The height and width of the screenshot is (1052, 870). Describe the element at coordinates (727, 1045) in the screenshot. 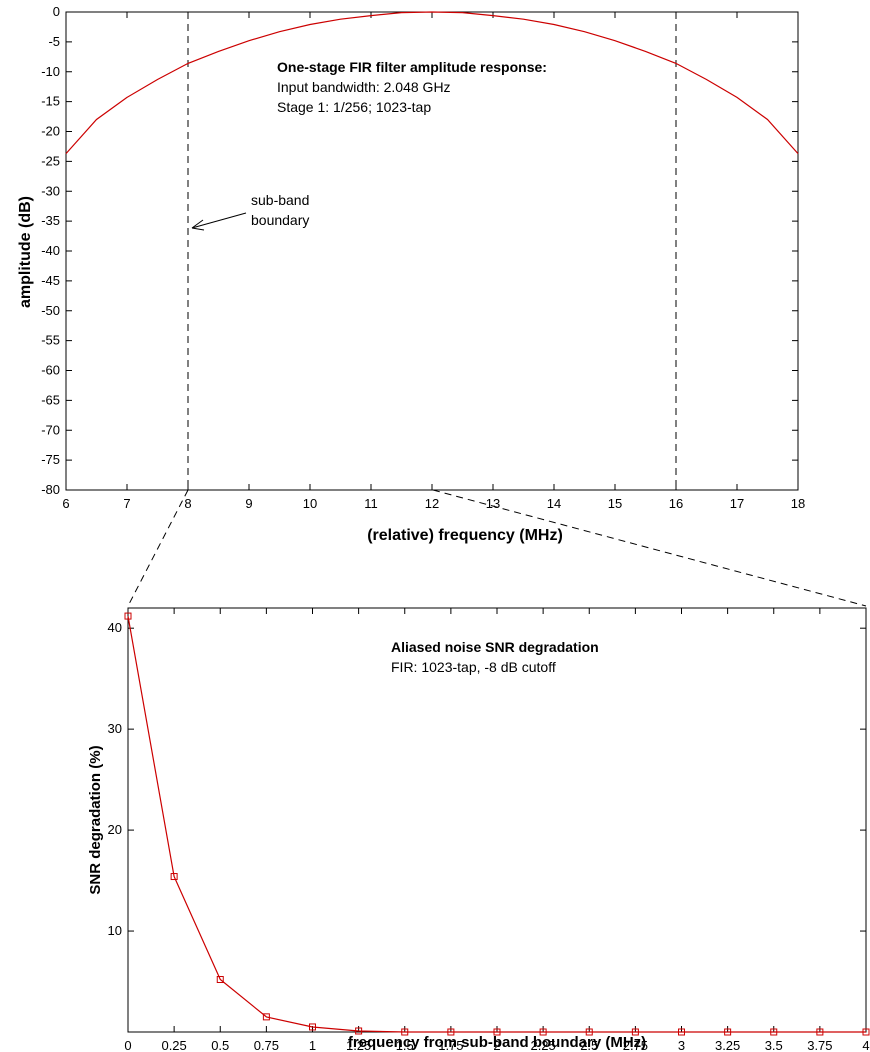

I see `x-tick-label: 3.25` at that location.